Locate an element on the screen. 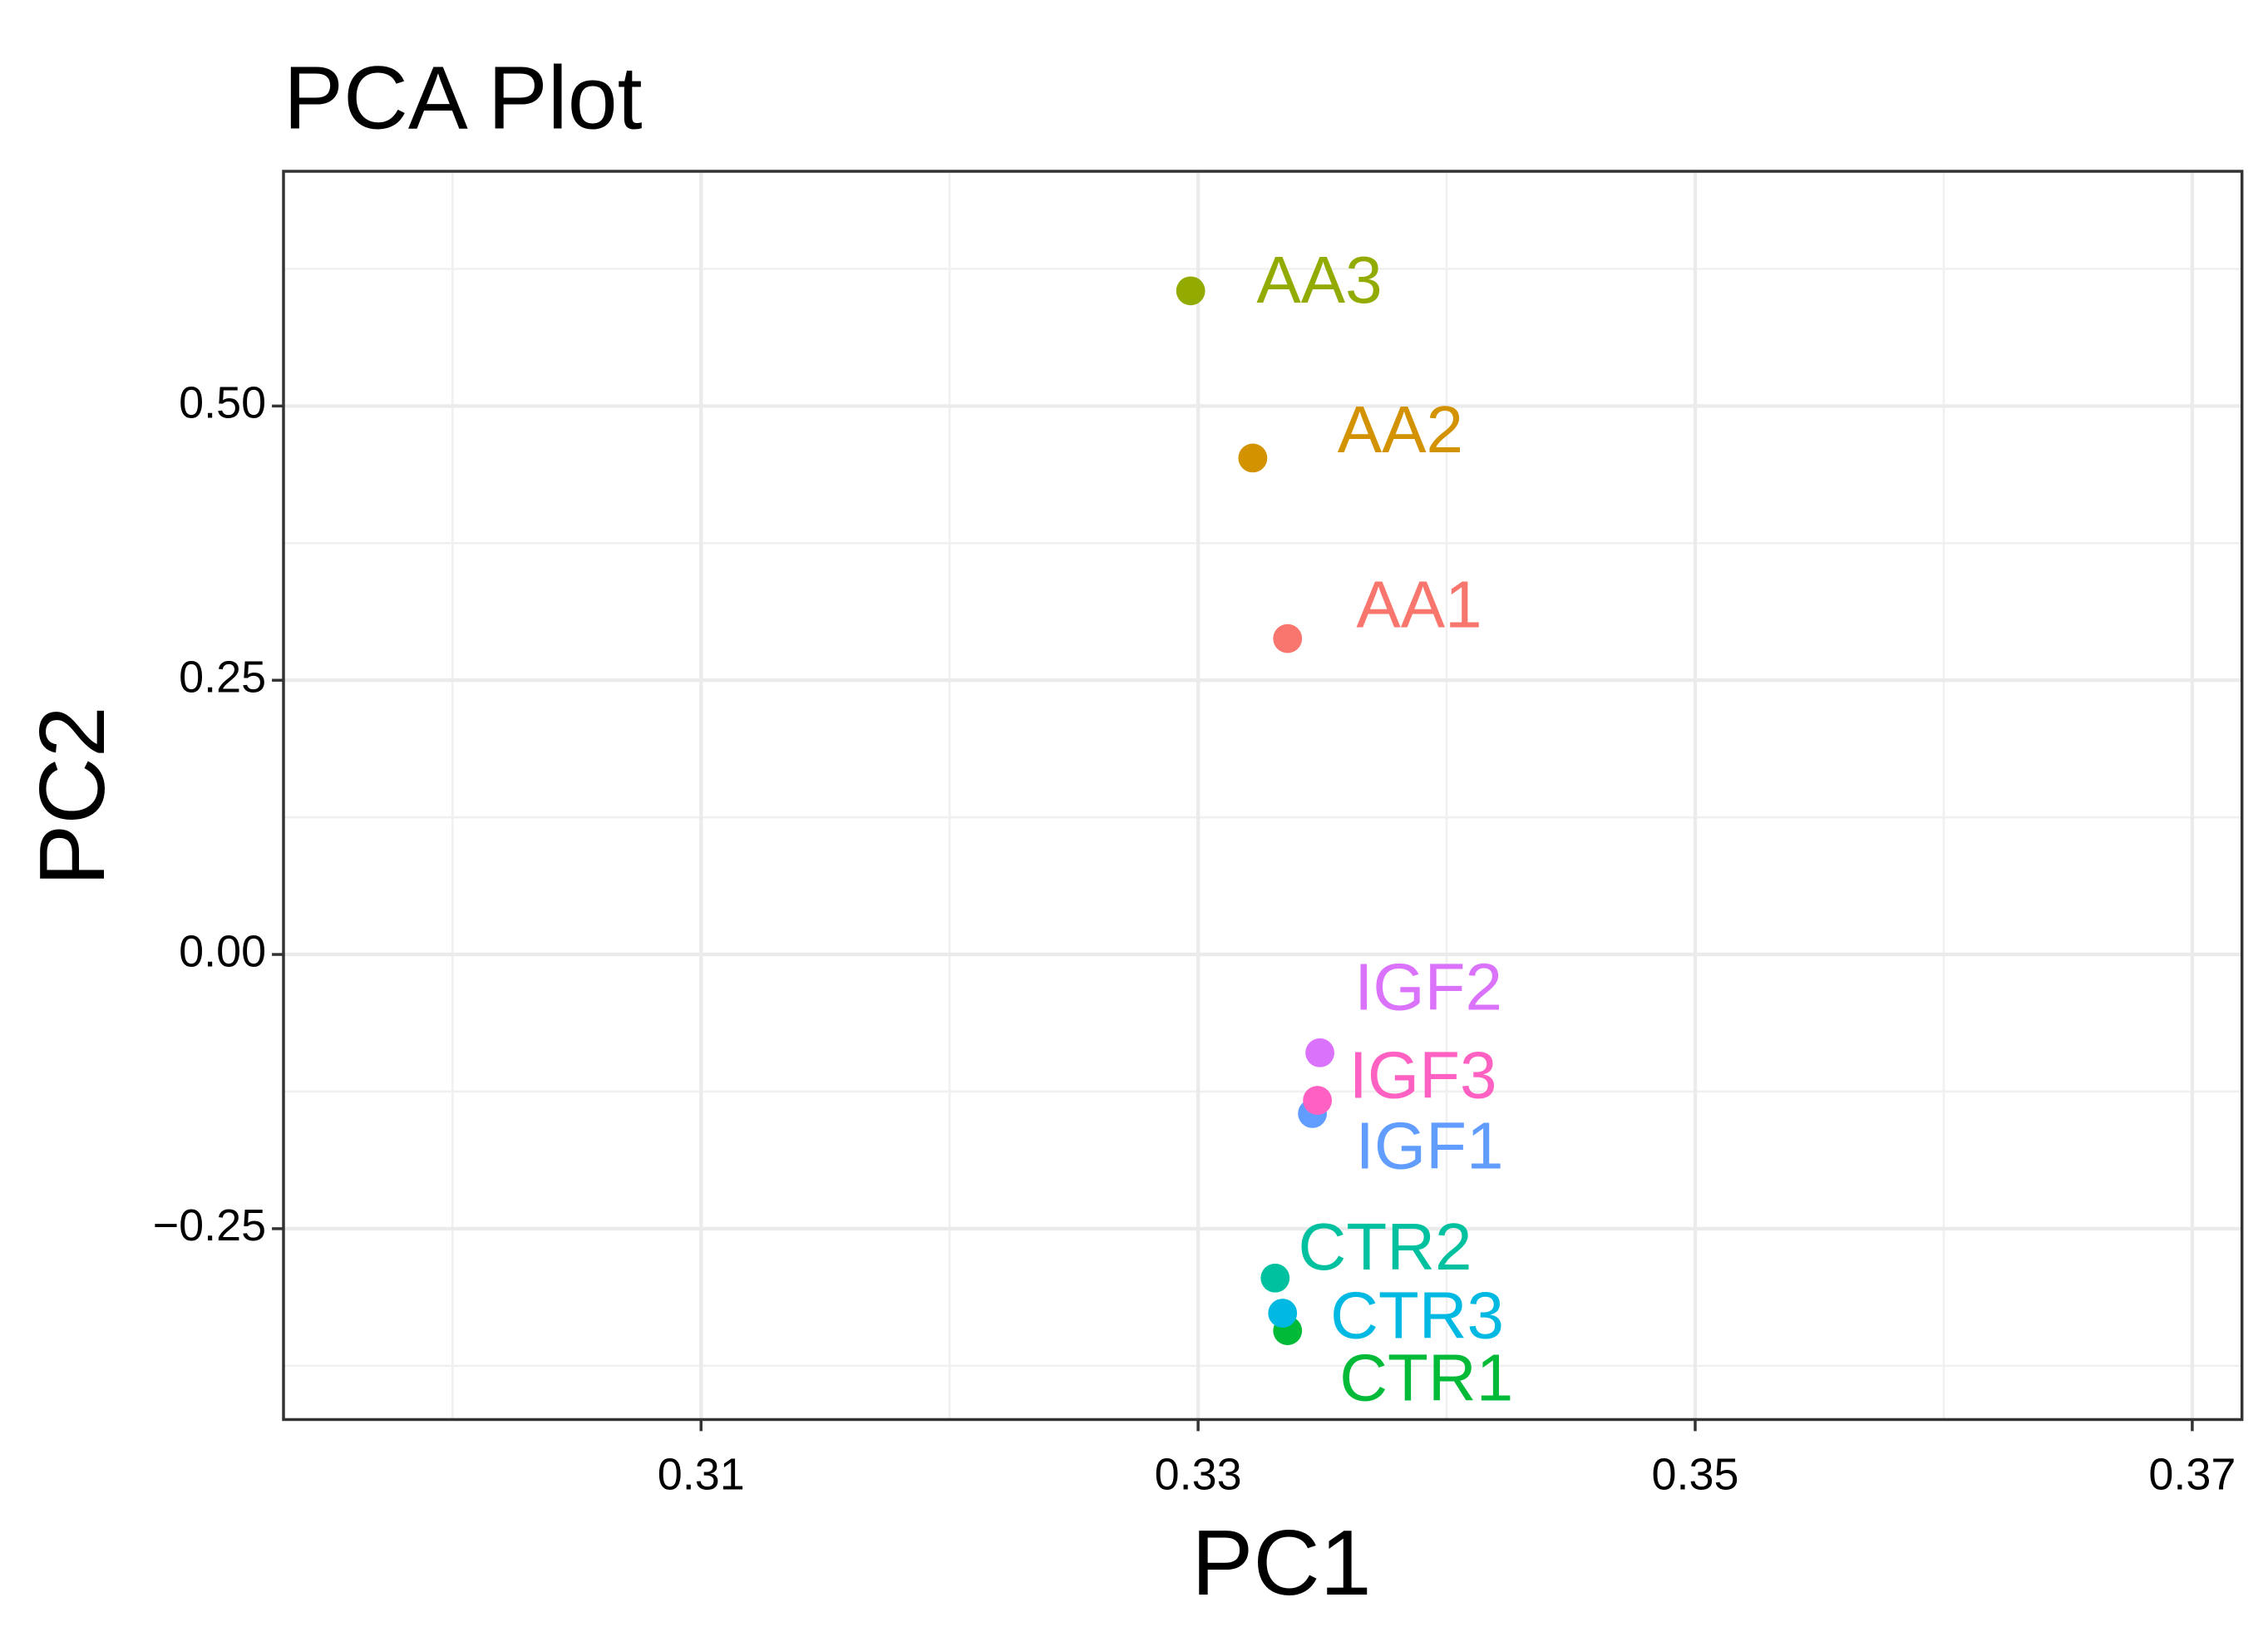  x-tick-label: 0.31 is located at coordinates (701, 1474).